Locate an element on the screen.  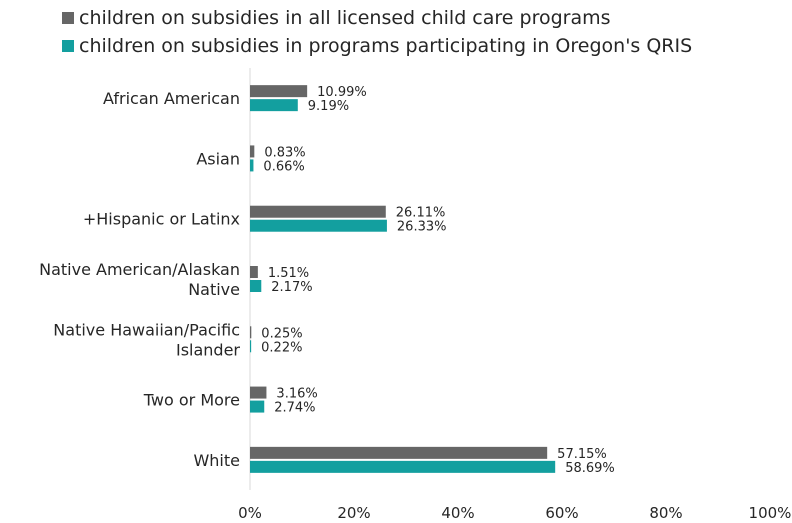
x-tick-label: 0% is located at coordinates (250, 513).